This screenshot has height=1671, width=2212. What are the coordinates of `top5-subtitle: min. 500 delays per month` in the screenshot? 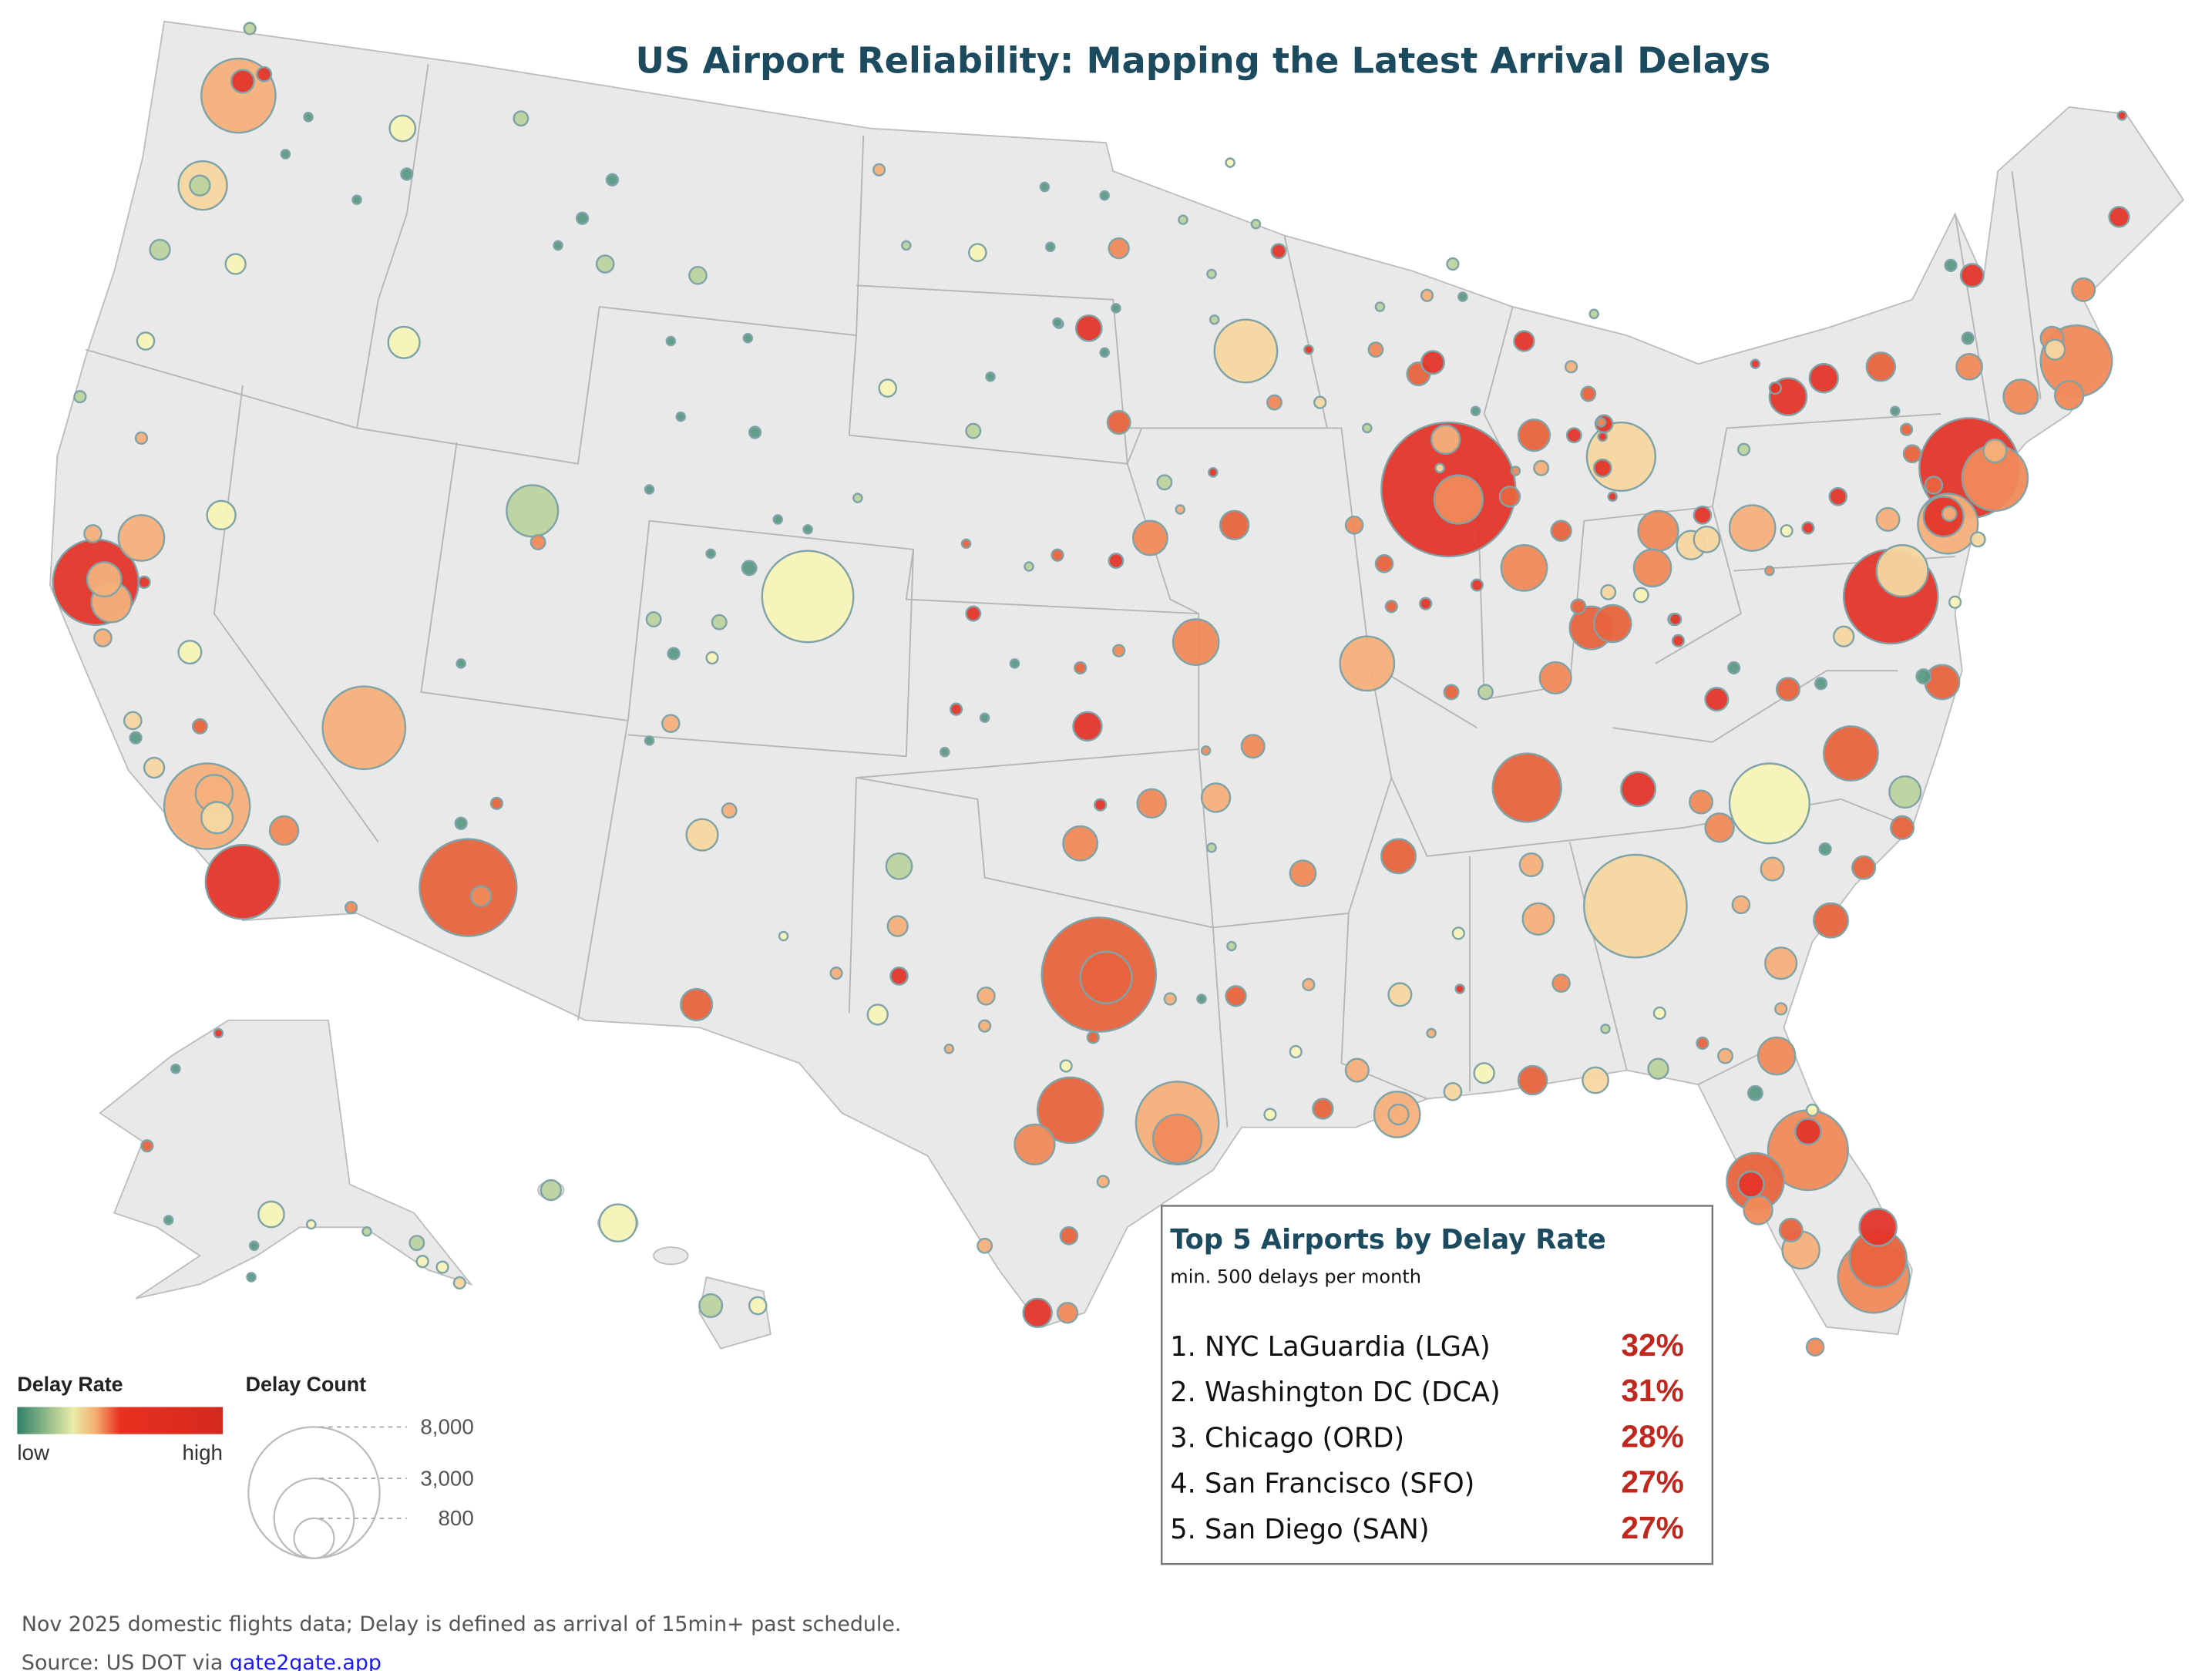 It's located at (1295, 1276).